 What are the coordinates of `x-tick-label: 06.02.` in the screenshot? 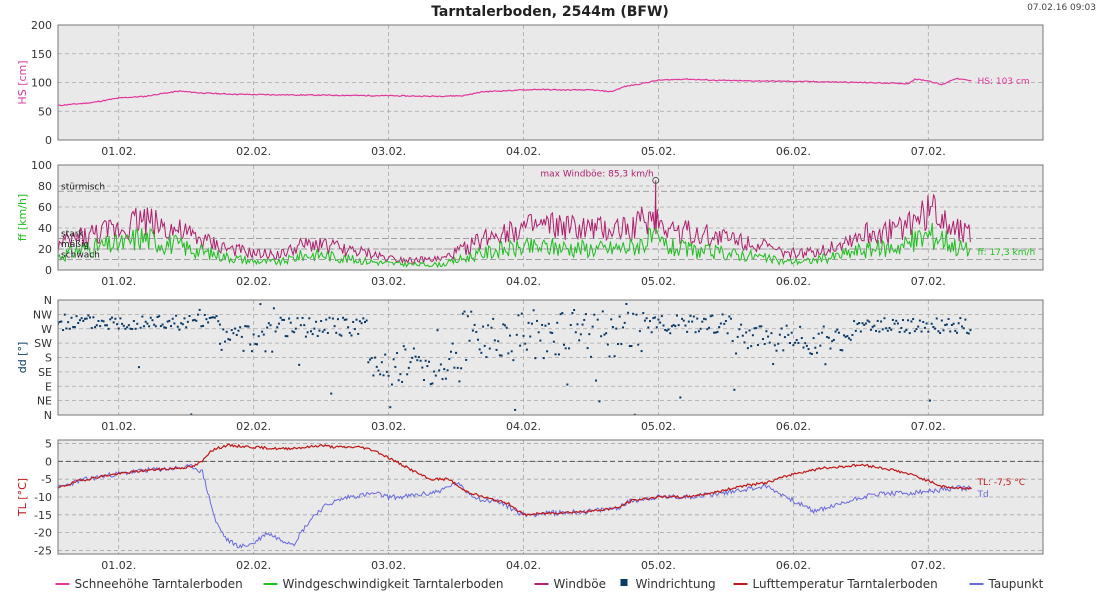 It's located at (793, 426).